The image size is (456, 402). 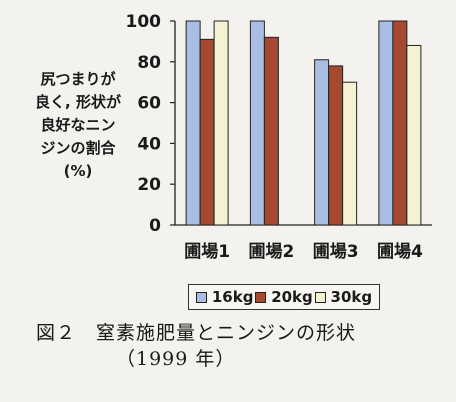 What do you see at coordinates (78, 148) in the screenshot?
I see `y-axis-label-line-4: ジンの割合` at bounding box center [78, 148].